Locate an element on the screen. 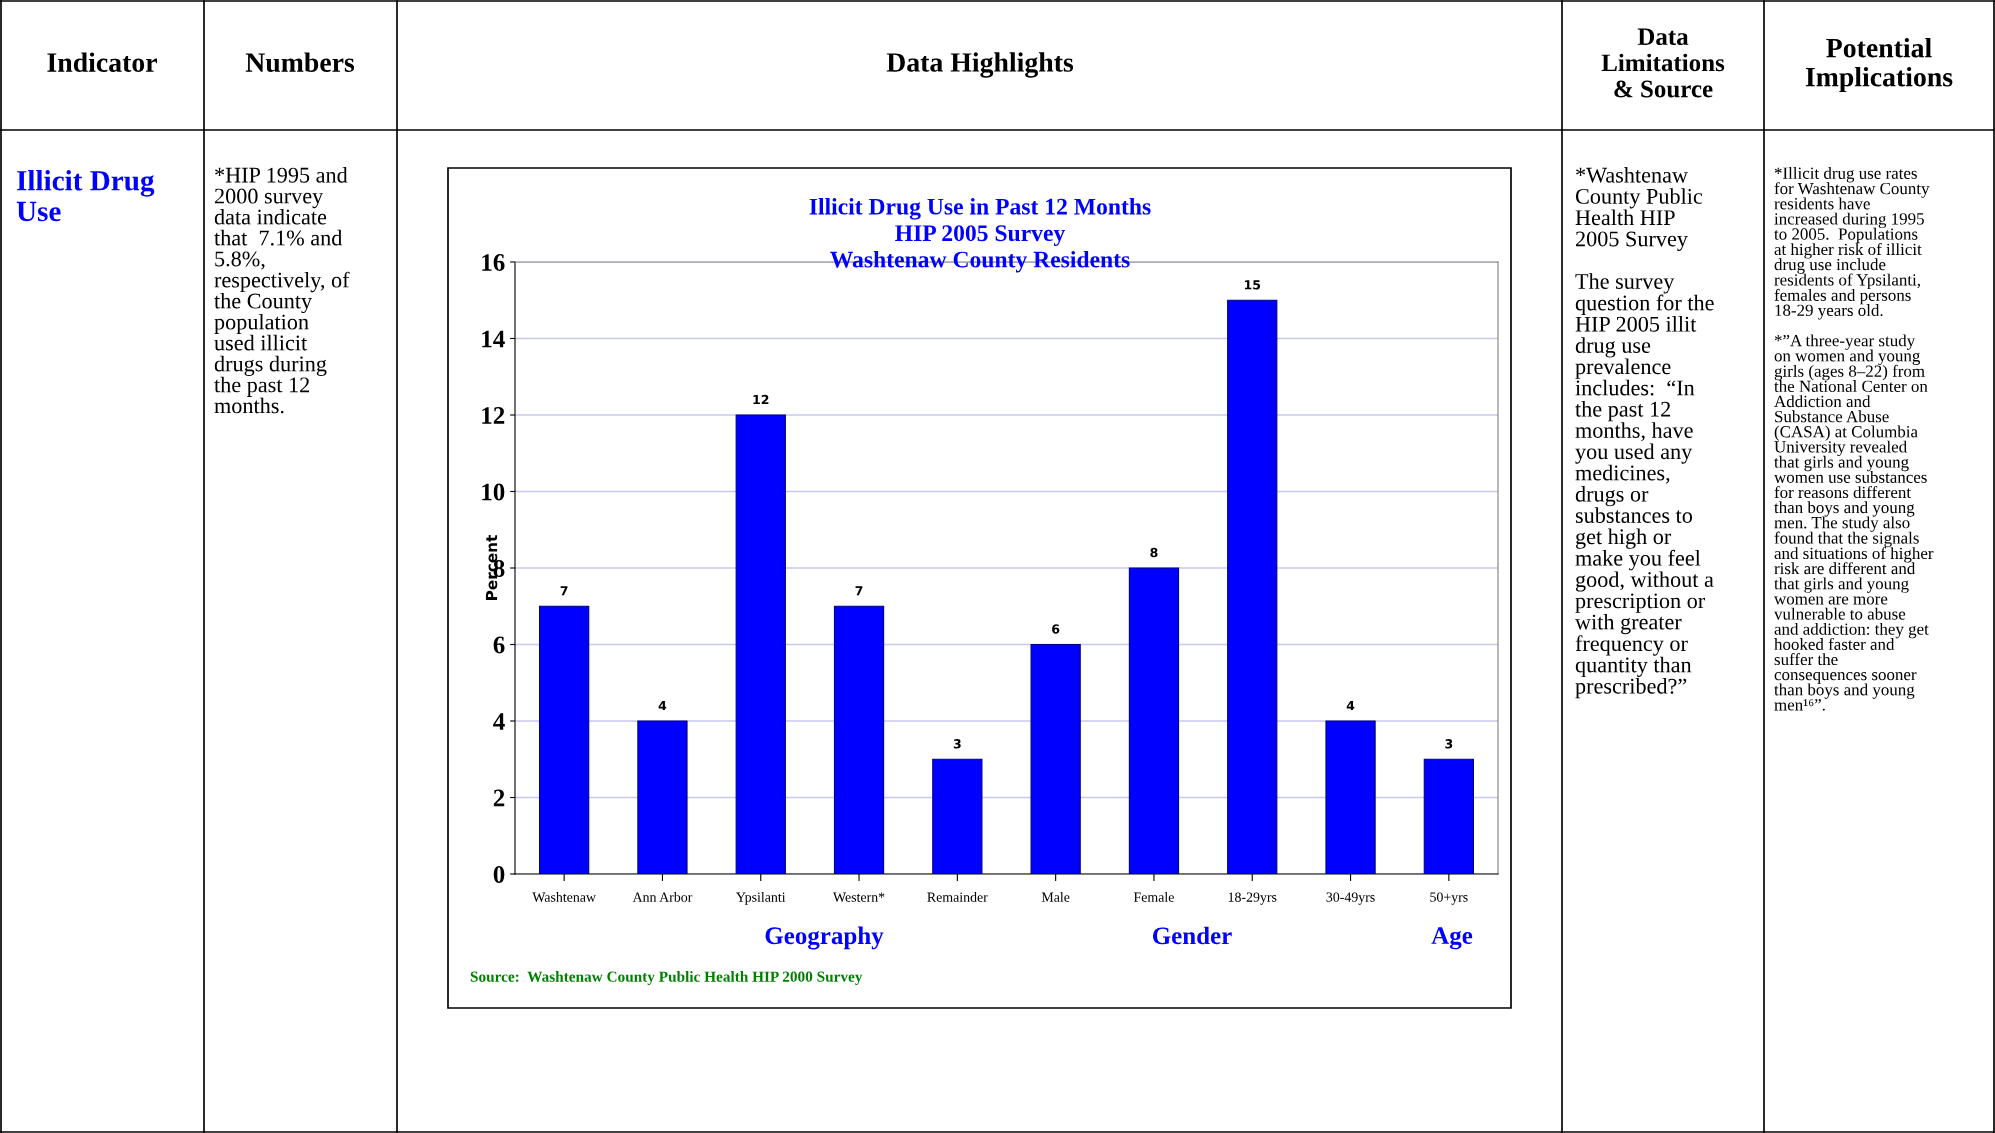 This screenshot has height=1133, width=1995. text: *Illicit drug use rates for Washtenaw County residents have increased during 1995 to 2005. Populations at higher risk of illicit drug use include residents of Ypsilanti, females and persons 18-29 years old. *”A three-year study on women and young girls (ages 8–22) from the National Center on Addiction and Substance Abuse (CASA) at Columbia University revealed that girls and young women use substances for reasons different than boys and young men. The study also found that the signals and situations of higher risk are different and that girls and young women are more vulnerable to abuse and addiction: they get hooked faster and suffer the consequences sooner than boys and young men¹⁶”. is located at coordinates (1854, 439).